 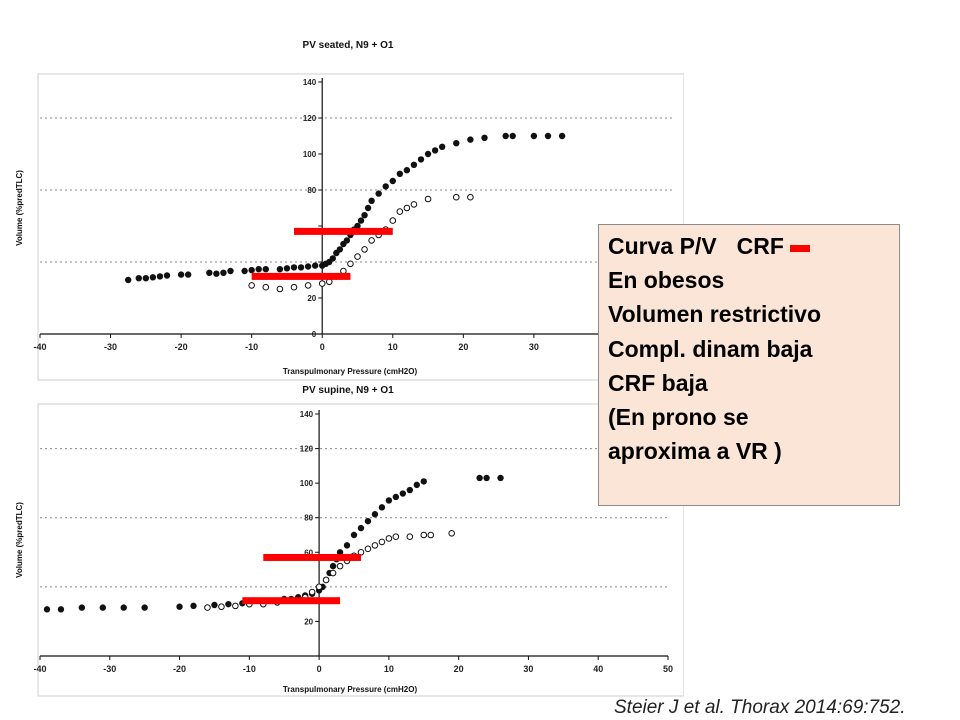 I want to click on note-line-1: Curva P/V CRF, so click(x=749, y=246).